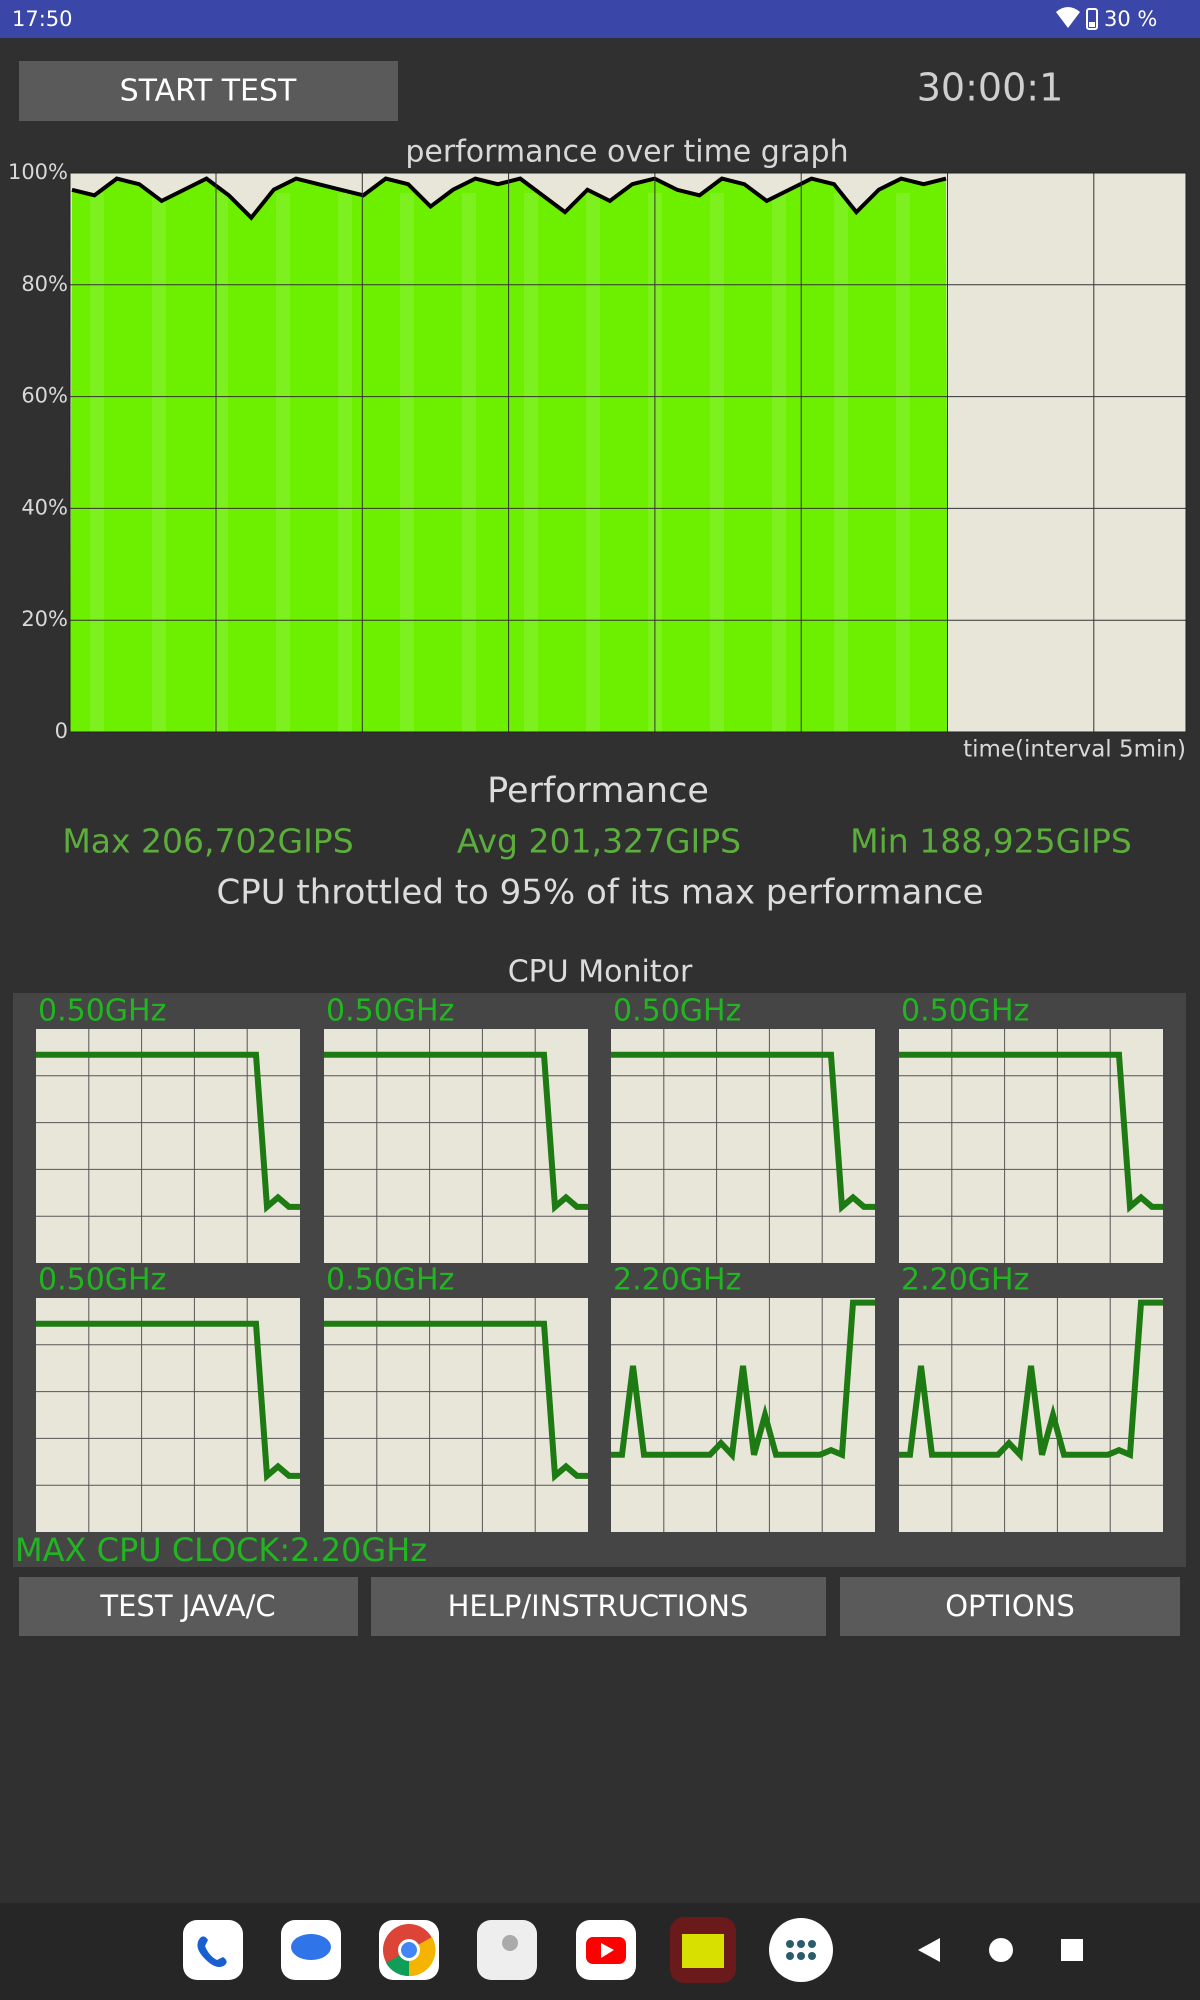 The width and height of the screenshot is (1200, 2000). What do you see at coordinates (607, 1950) in the screenshot?
I see `youtube-play` at bounding box center [607, 1950].